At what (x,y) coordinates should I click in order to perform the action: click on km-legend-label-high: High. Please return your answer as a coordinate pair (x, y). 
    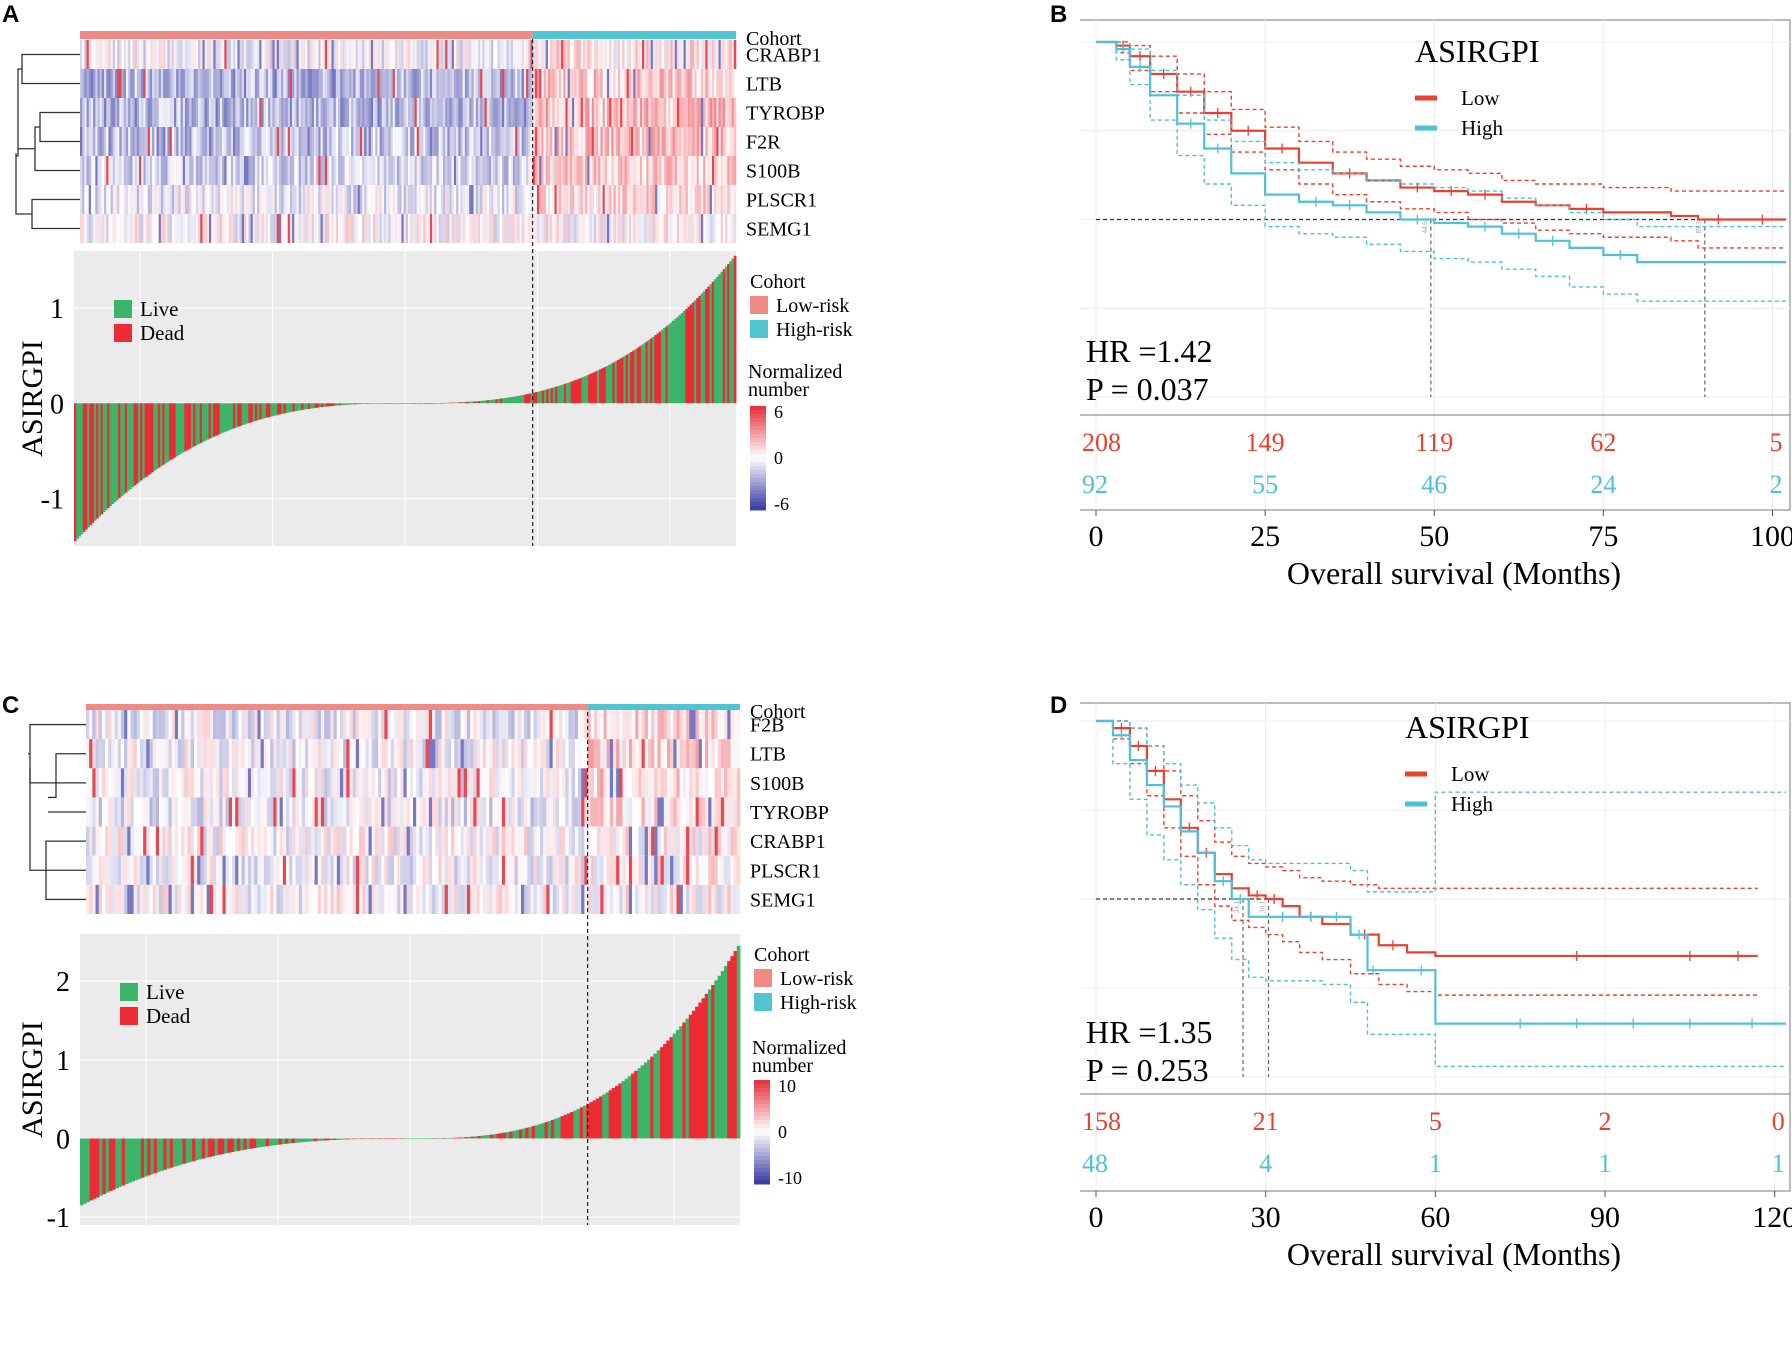
    Looking at the image, I should click on (1482, 128).